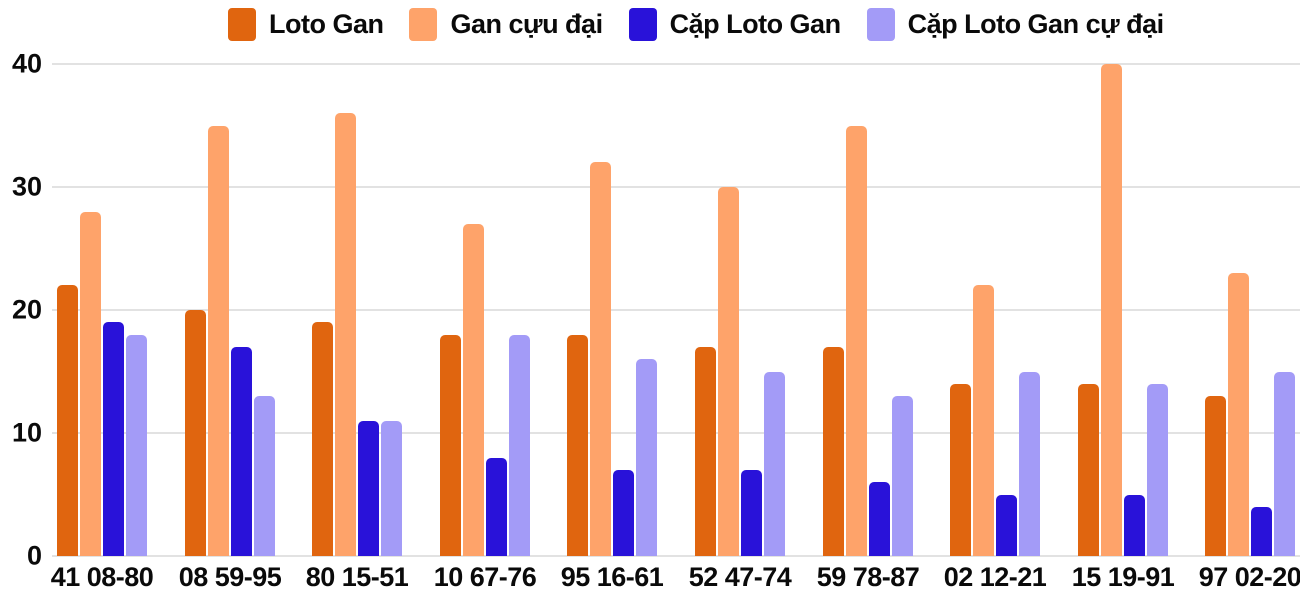 This screenshot has height=600, width=1300. Describe the element at coordinates (526, 24) in the screenshot. I see `legend-label: Gan cựu đại` at that location.